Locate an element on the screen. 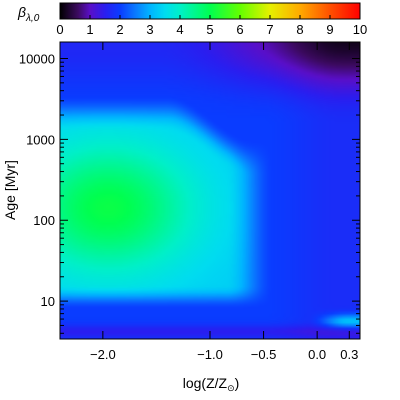  colorbar-ticks: 0 1 2 3 4 5 6 7 8 9 10 is located at coordinates (211, 26).